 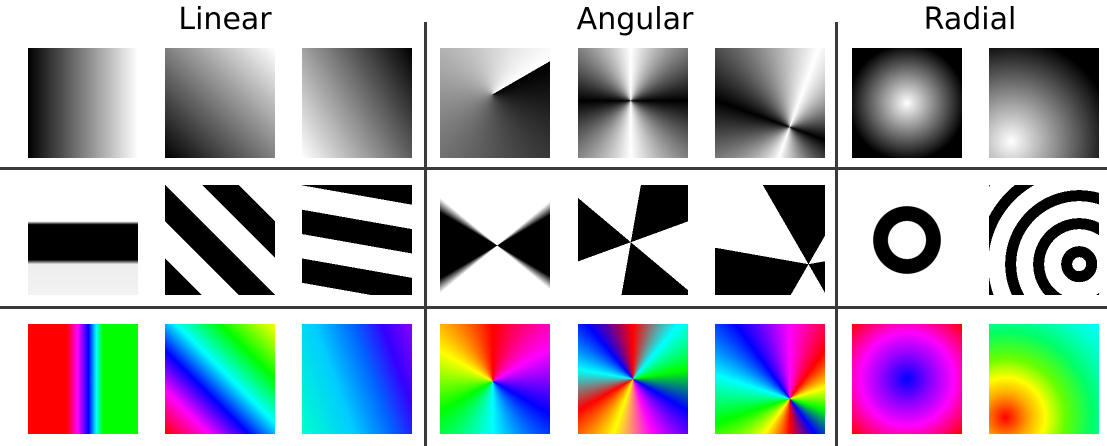 What do you see at coordinates (1044, 103) in the screenshot?
I see `radial-offset-gray-tile` at bounding box center [1044, 103].